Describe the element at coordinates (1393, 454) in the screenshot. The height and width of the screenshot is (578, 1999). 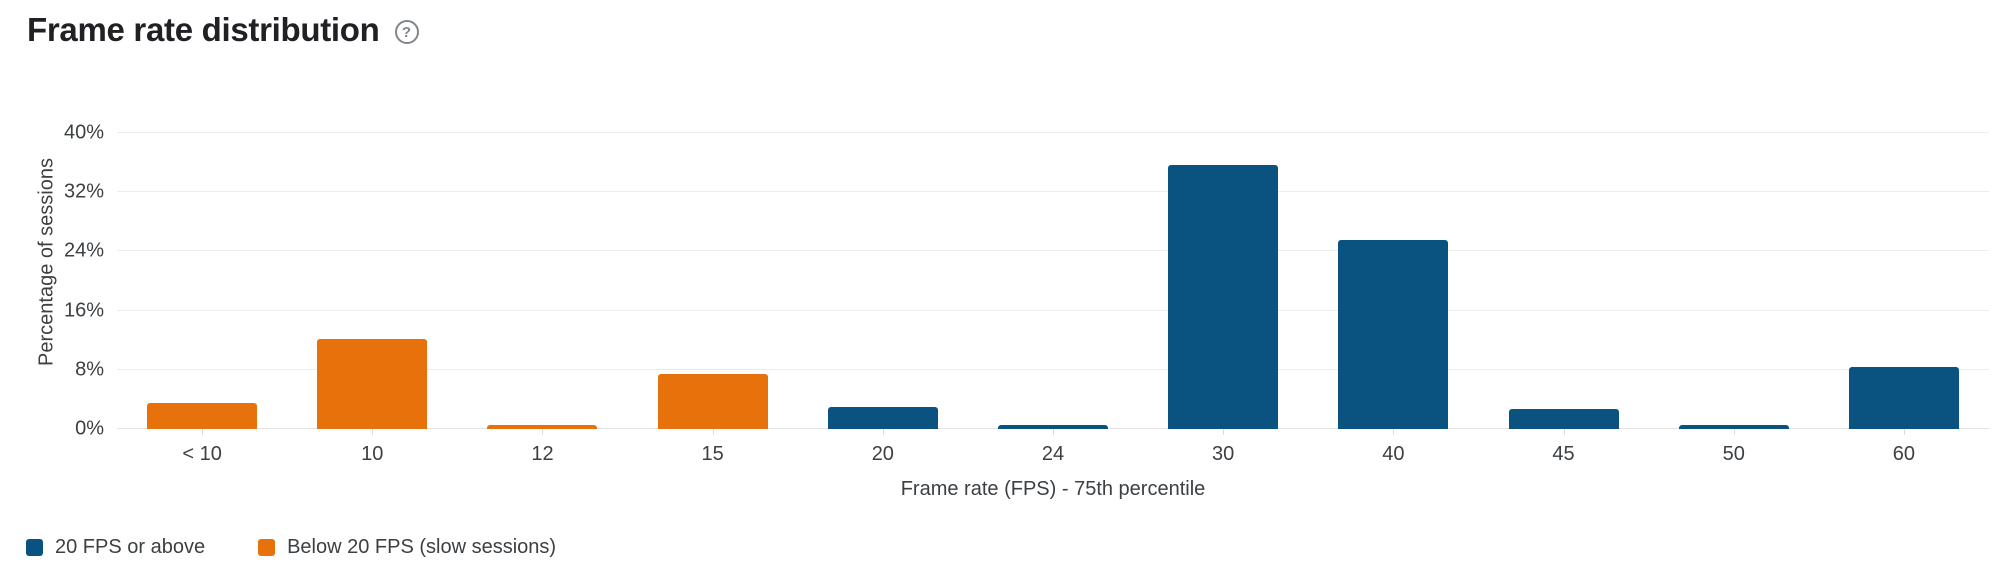
I see `x-tick-label-40: 40` at that location.